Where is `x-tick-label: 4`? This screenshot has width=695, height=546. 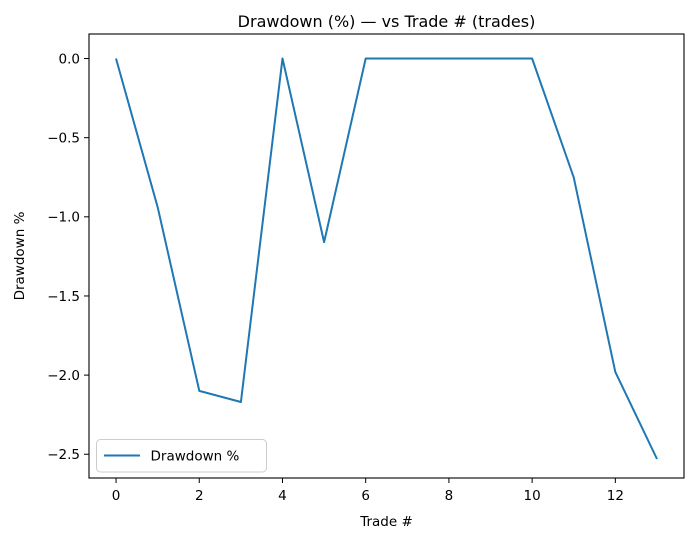
x-tick-label: 4 is located at coordinates (282, 496).